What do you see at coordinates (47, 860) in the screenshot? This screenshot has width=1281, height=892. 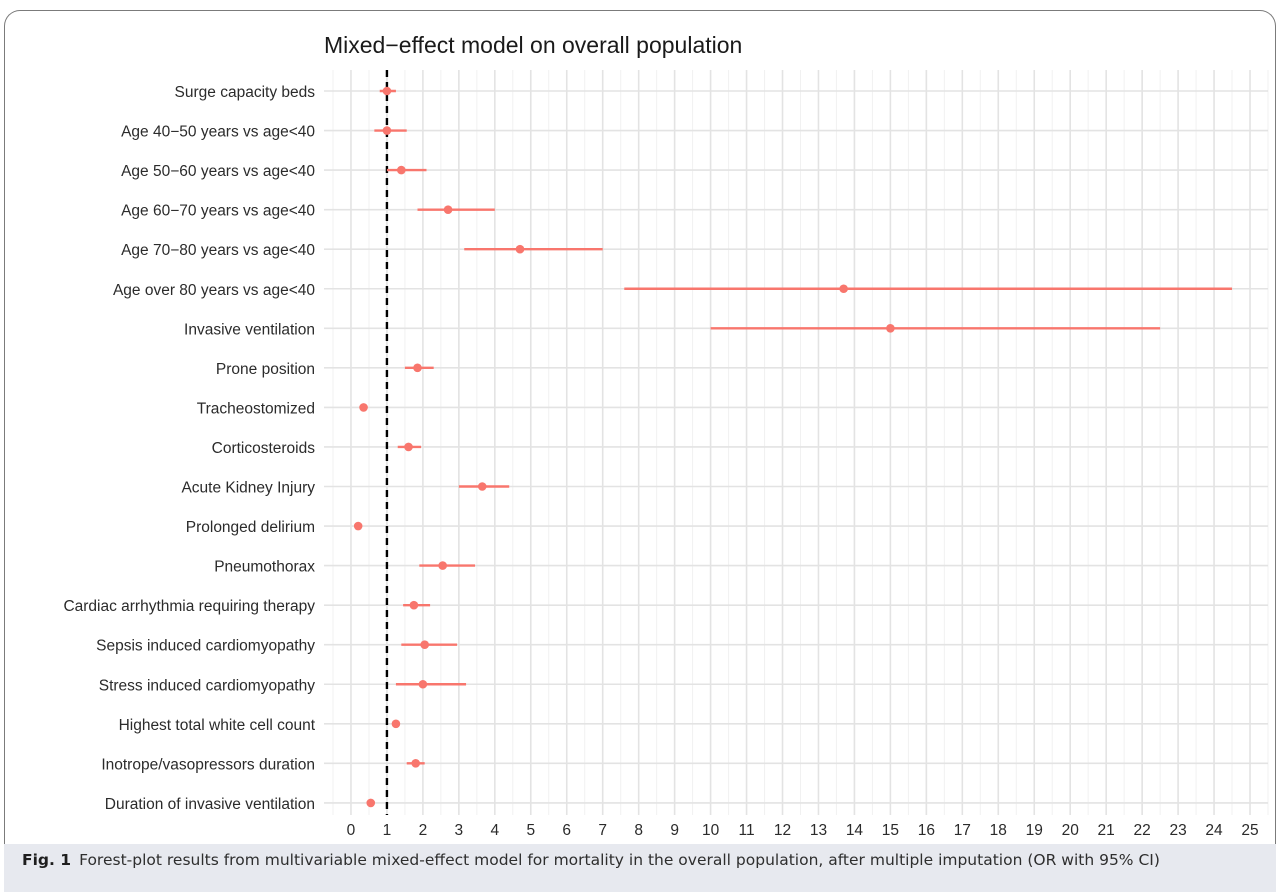 I see `caption-label: Fig. 1` at bounding box center [47, 860].